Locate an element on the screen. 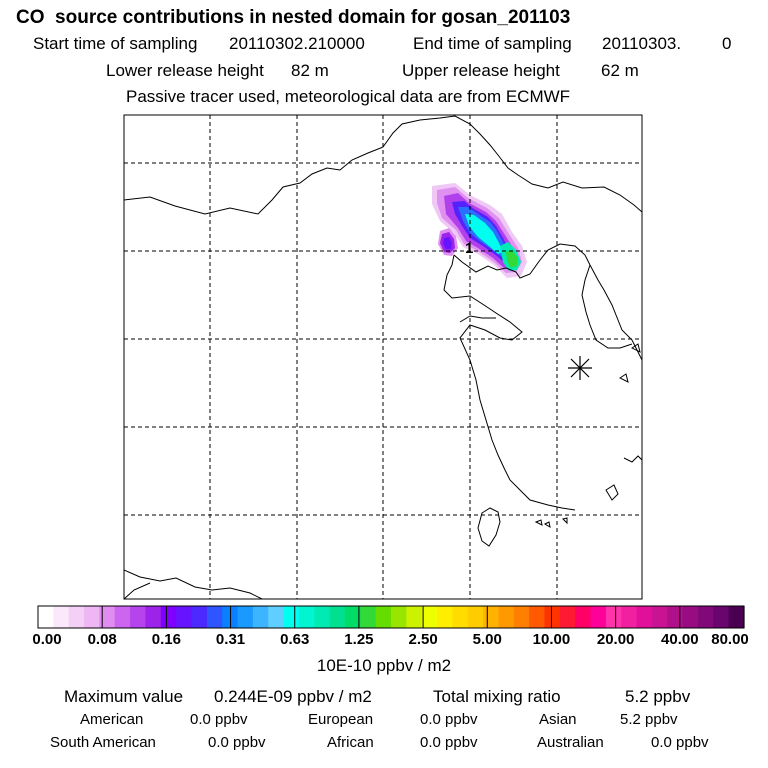 This screenshot has height=768, width=768. contribution-plume is located at coordinates (479, 230).